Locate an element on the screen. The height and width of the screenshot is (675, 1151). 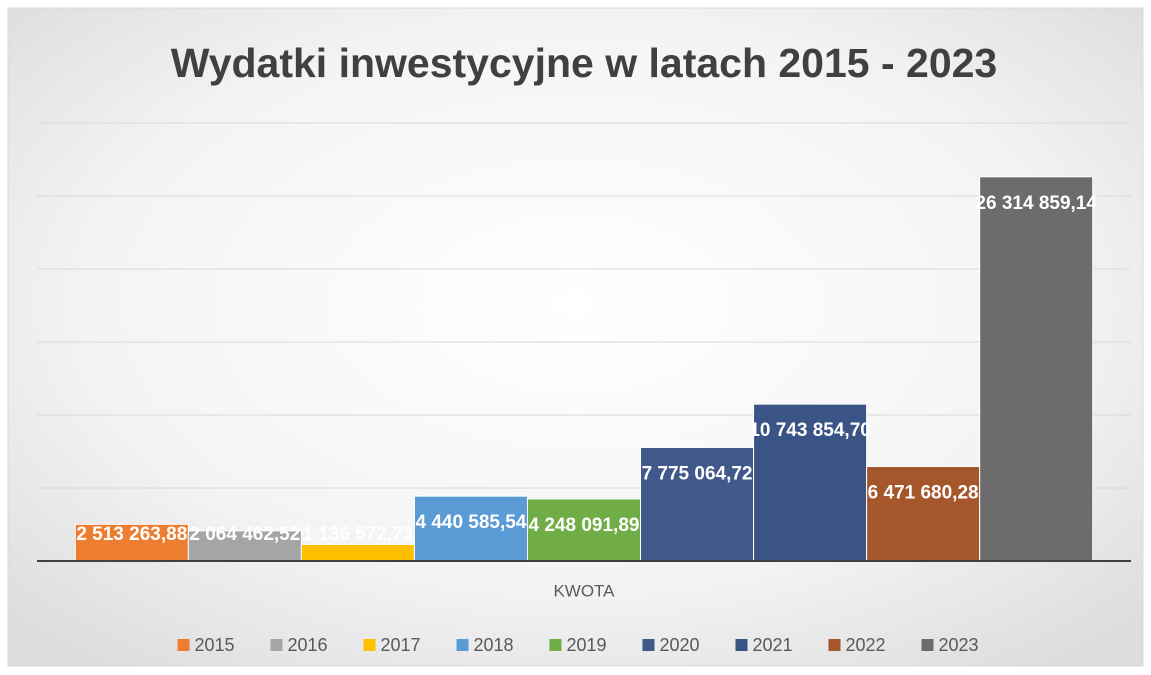
data-label: 2 513 263,88 is located at coordinates (131, 534).